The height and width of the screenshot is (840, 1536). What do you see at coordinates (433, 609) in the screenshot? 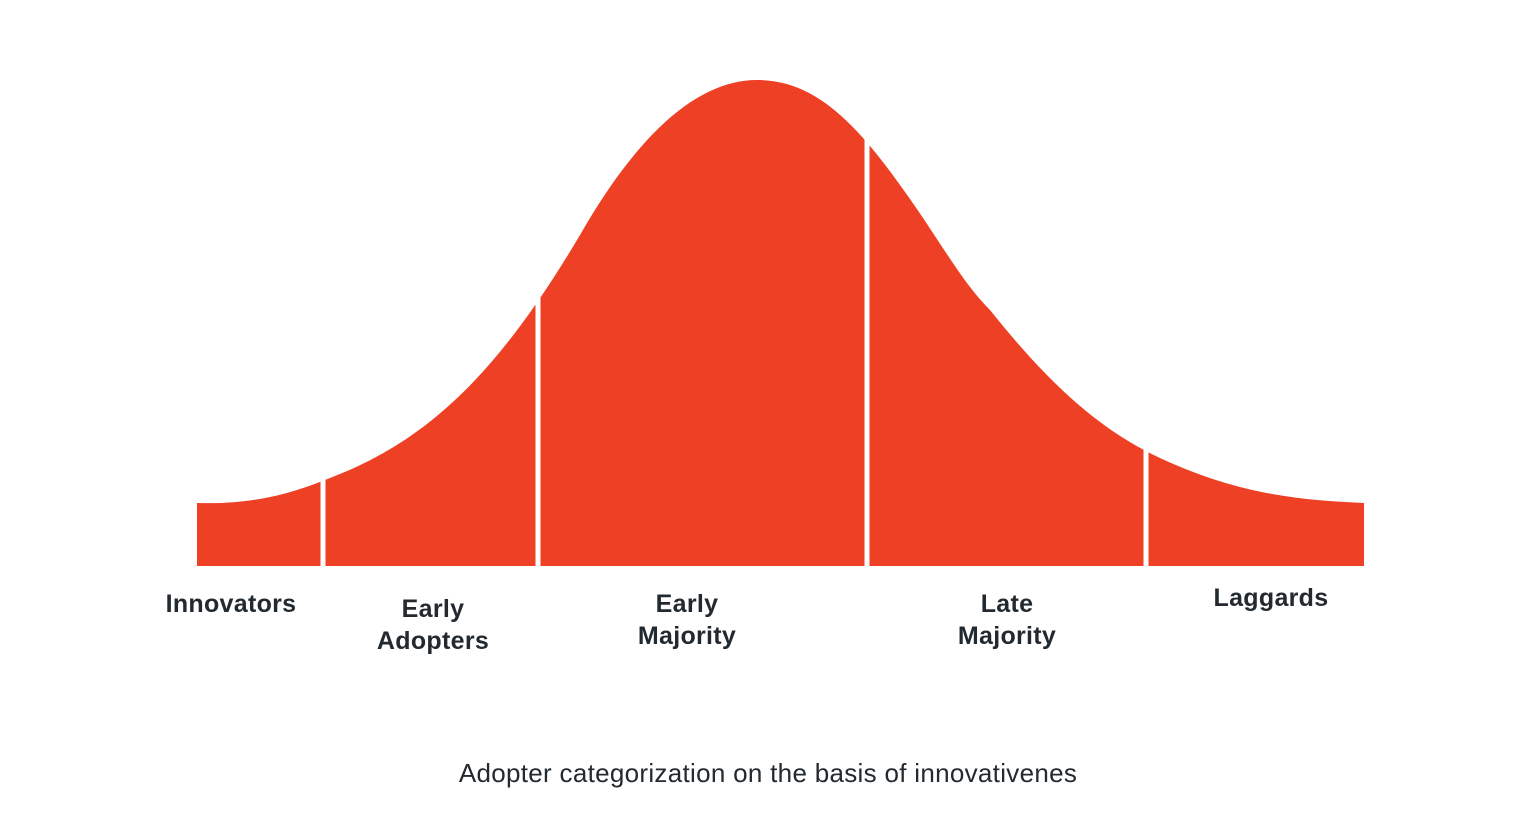
I see `segment-label-early-adopters-line-1: Early` at bounding box center [433, 609].